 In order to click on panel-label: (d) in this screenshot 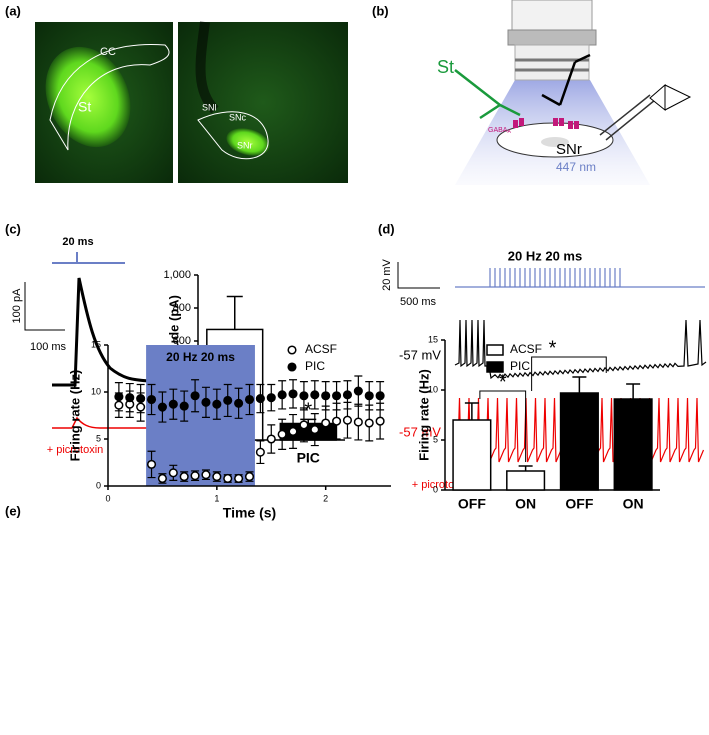, I will do `click(386, 228)`.